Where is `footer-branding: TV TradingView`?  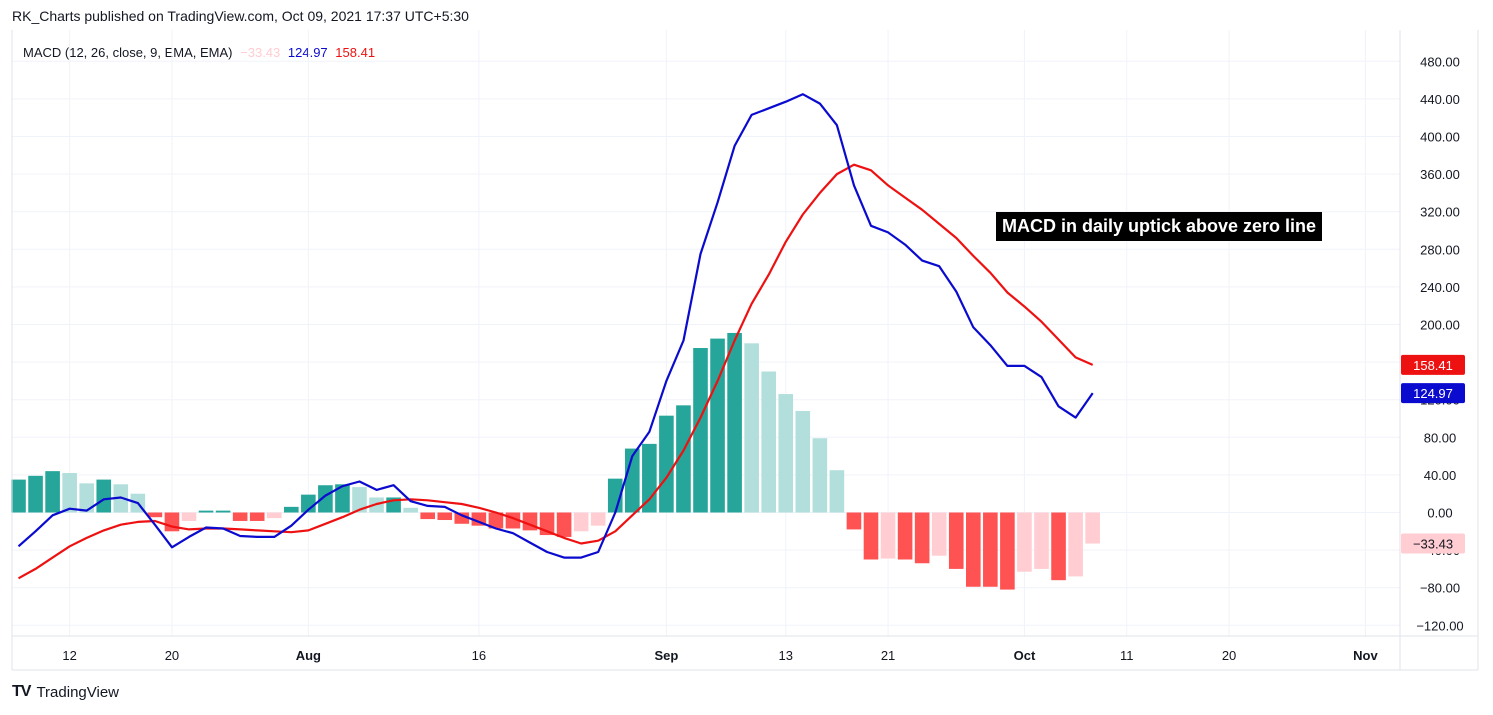
footer-branding: TV TradingView is located at coordinates (65, 692).